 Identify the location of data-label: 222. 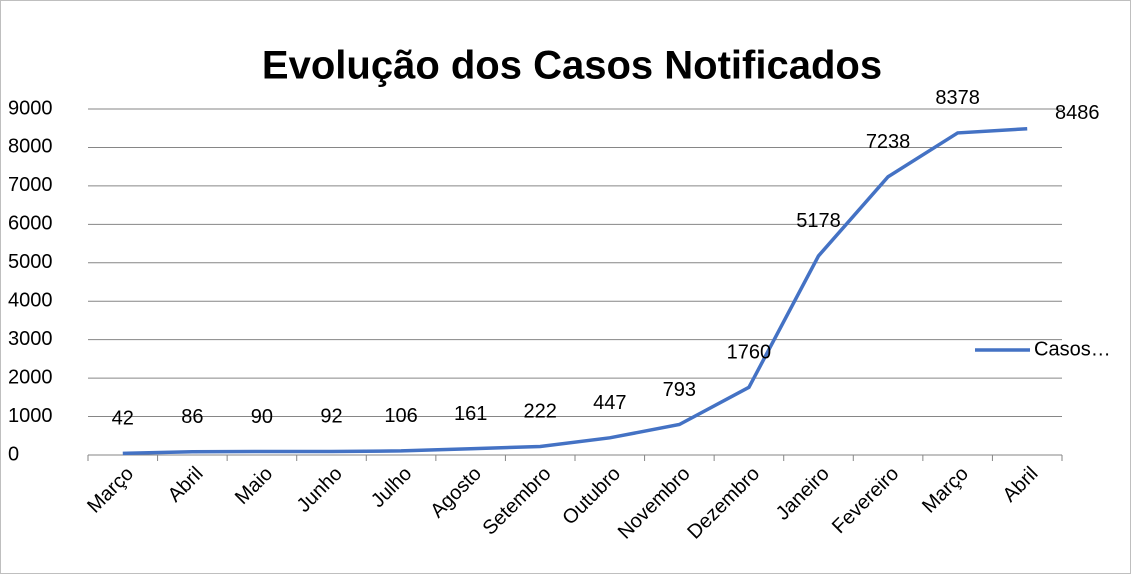
(540, 412).